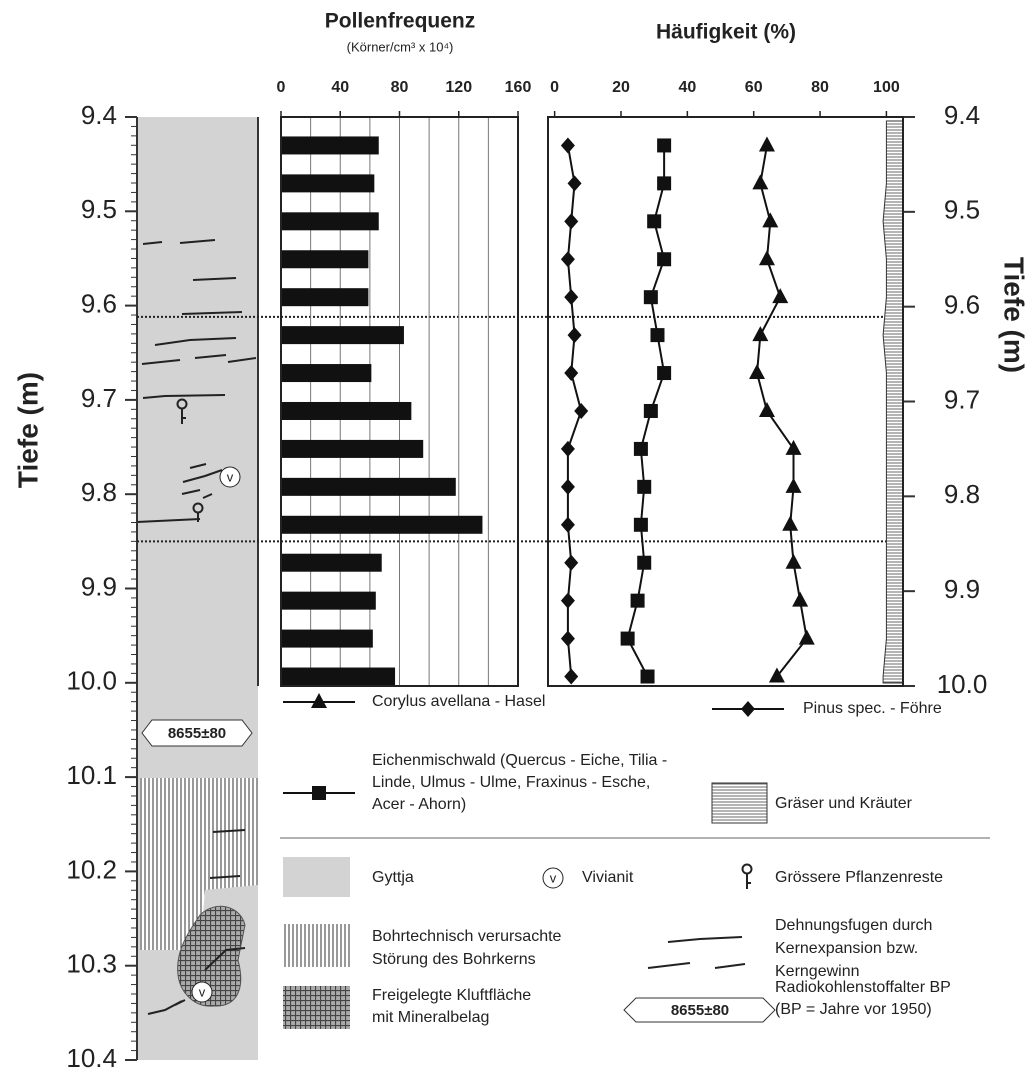 The height and width of the screenshot is (1075, 1033). Describe the element at coordinates (340, 87) in the screenshot. I see `x-tick-label: 40` at that location.